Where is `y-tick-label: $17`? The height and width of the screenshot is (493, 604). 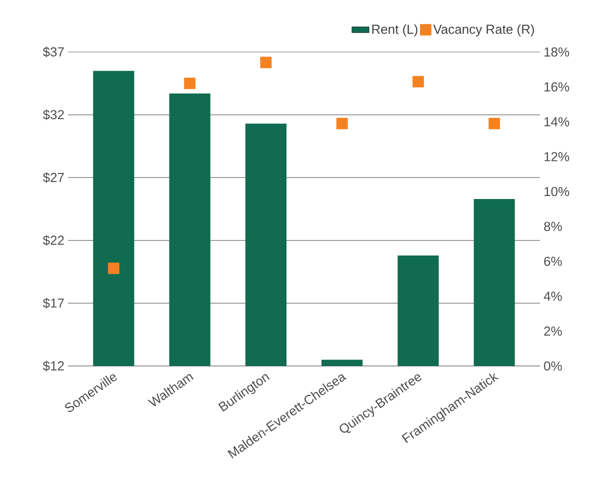 y-tick-label: $17 is located at coordinates (53, 303).